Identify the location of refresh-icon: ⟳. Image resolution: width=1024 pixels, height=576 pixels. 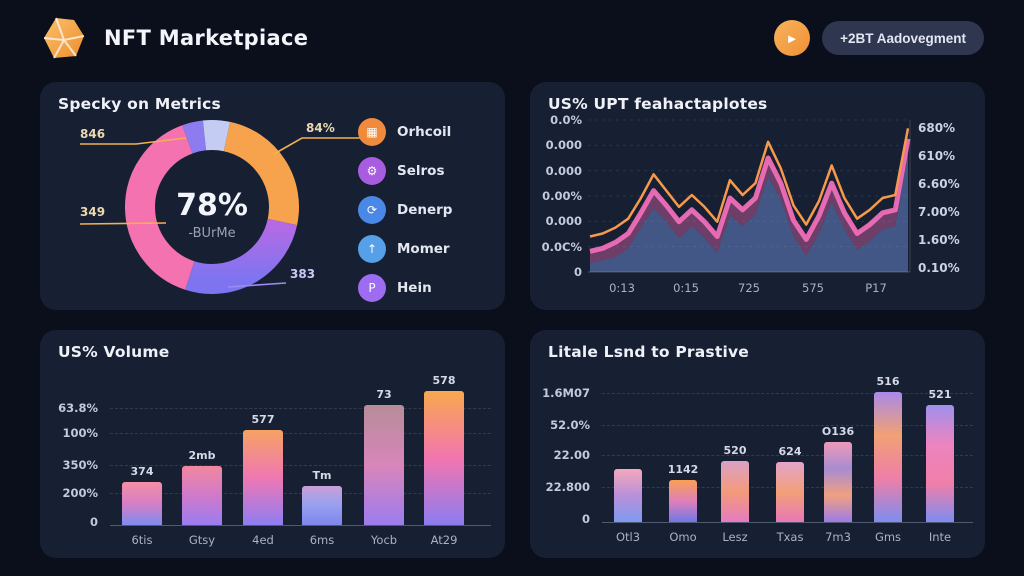
(372, 209).